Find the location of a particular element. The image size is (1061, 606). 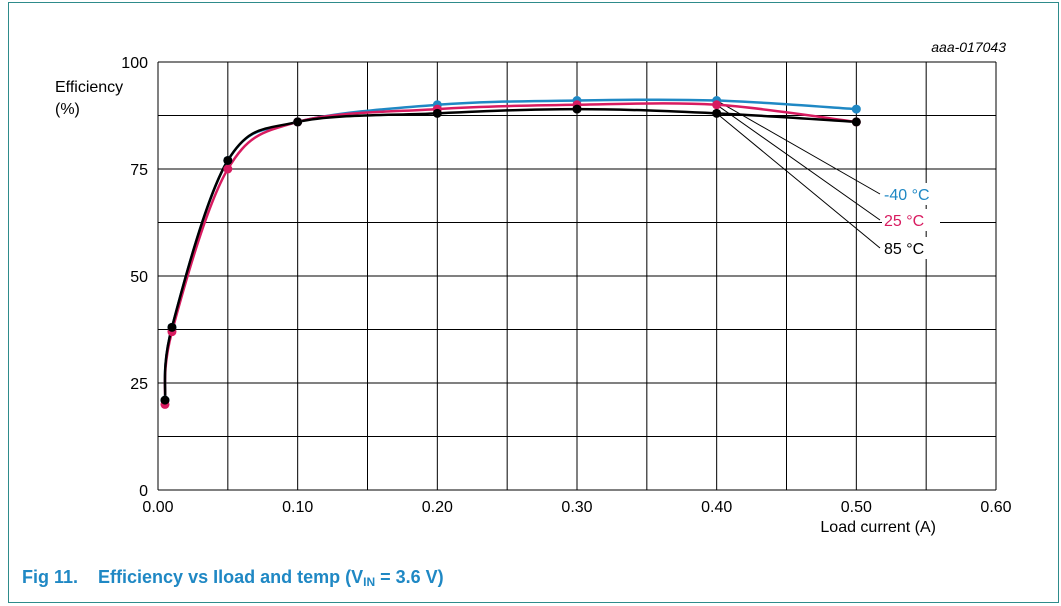

x-tick-label: 0.60 is located at coordinates (995, 507).